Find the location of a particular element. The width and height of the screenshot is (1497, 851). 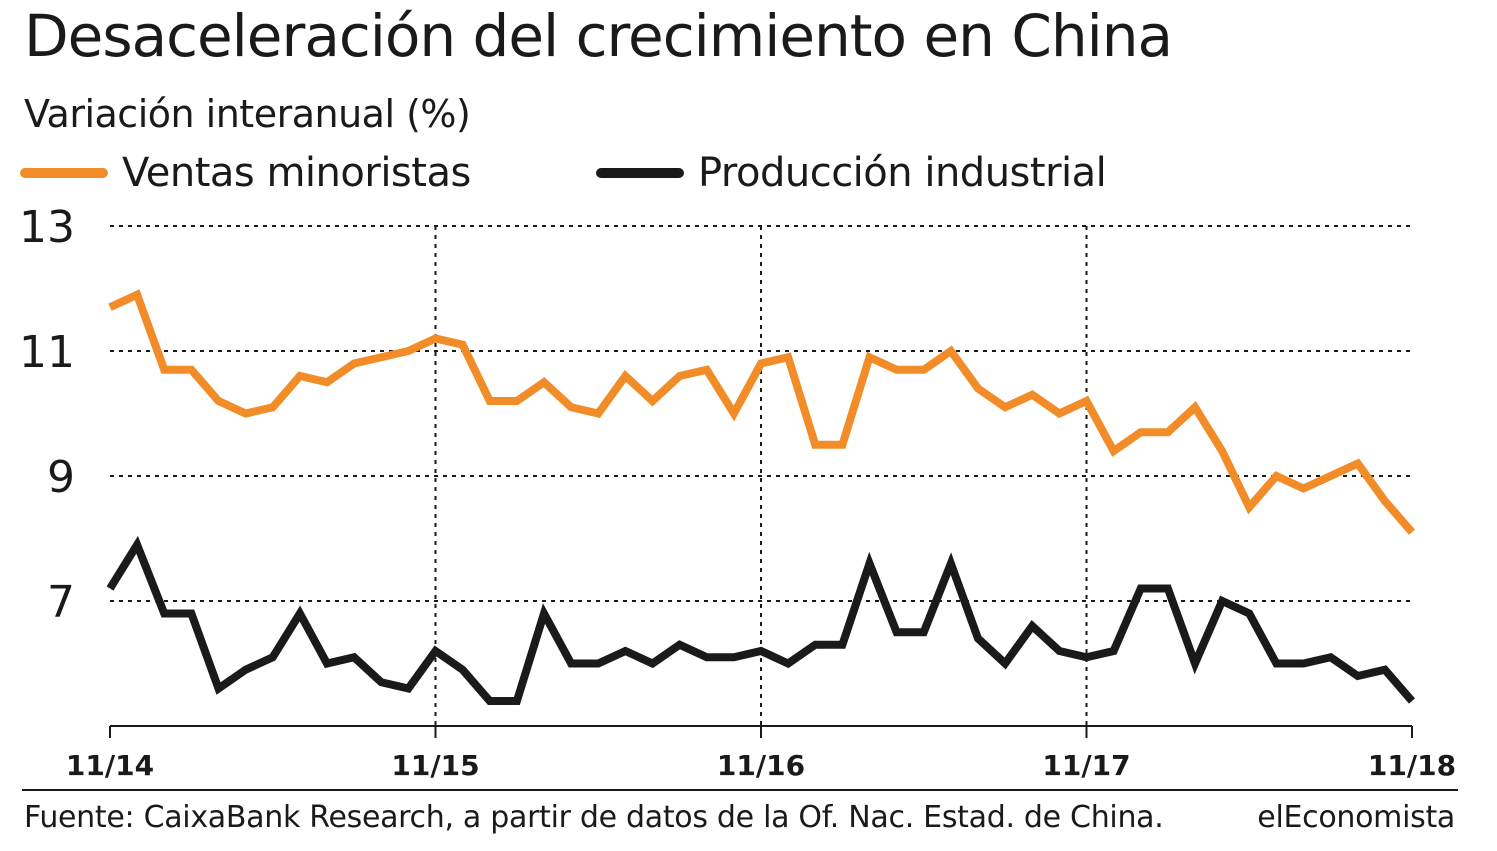

legend-item-produccion: Producción industrial is located at coordinates (851, 173).